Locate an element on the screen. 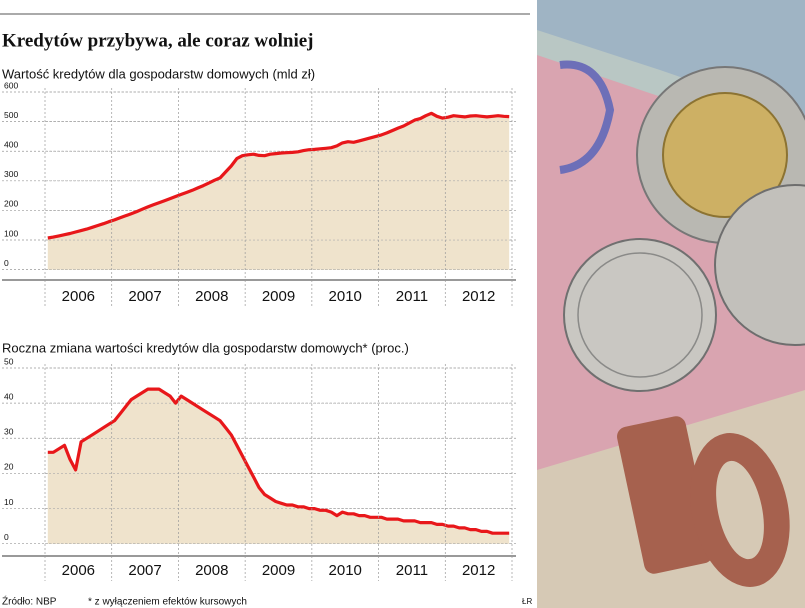  y-tick-label: 50 is located at coordinates (9, 361).